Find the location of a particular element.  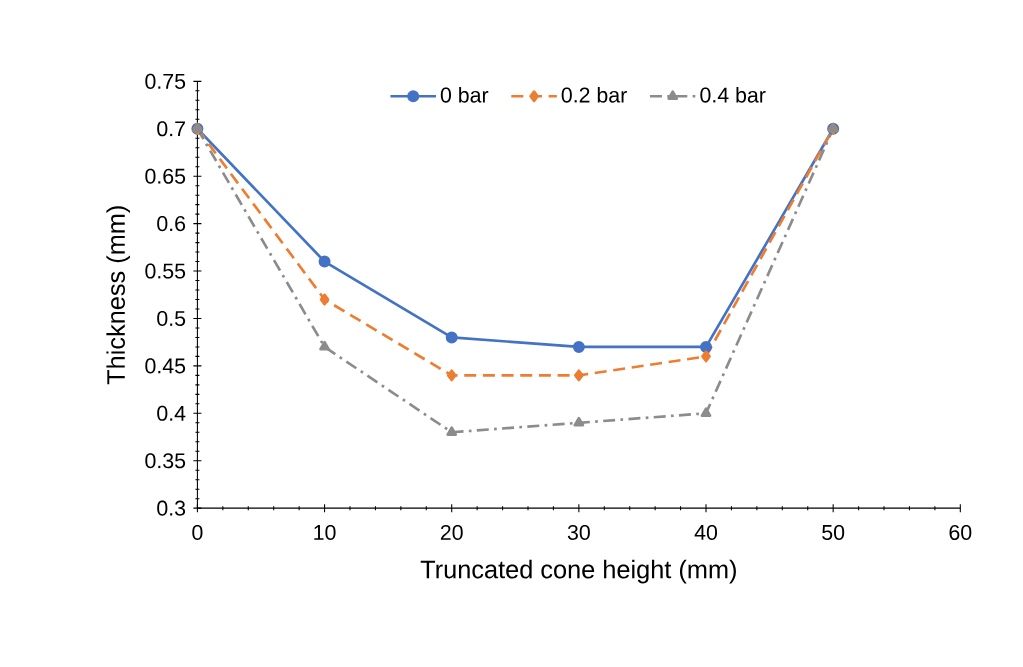

y-tick-label: 0.5 is located at coordinates (171, 318).